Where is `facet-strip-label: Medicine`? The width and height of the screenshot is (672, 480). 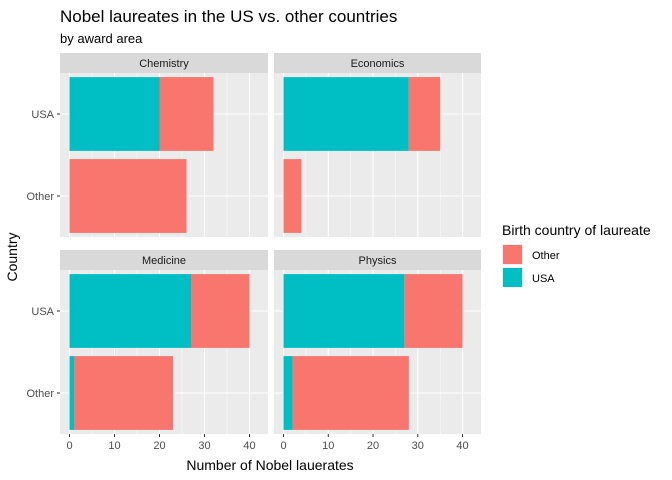 facet-strip-label: Medicine is located at coordinates (164, 261).